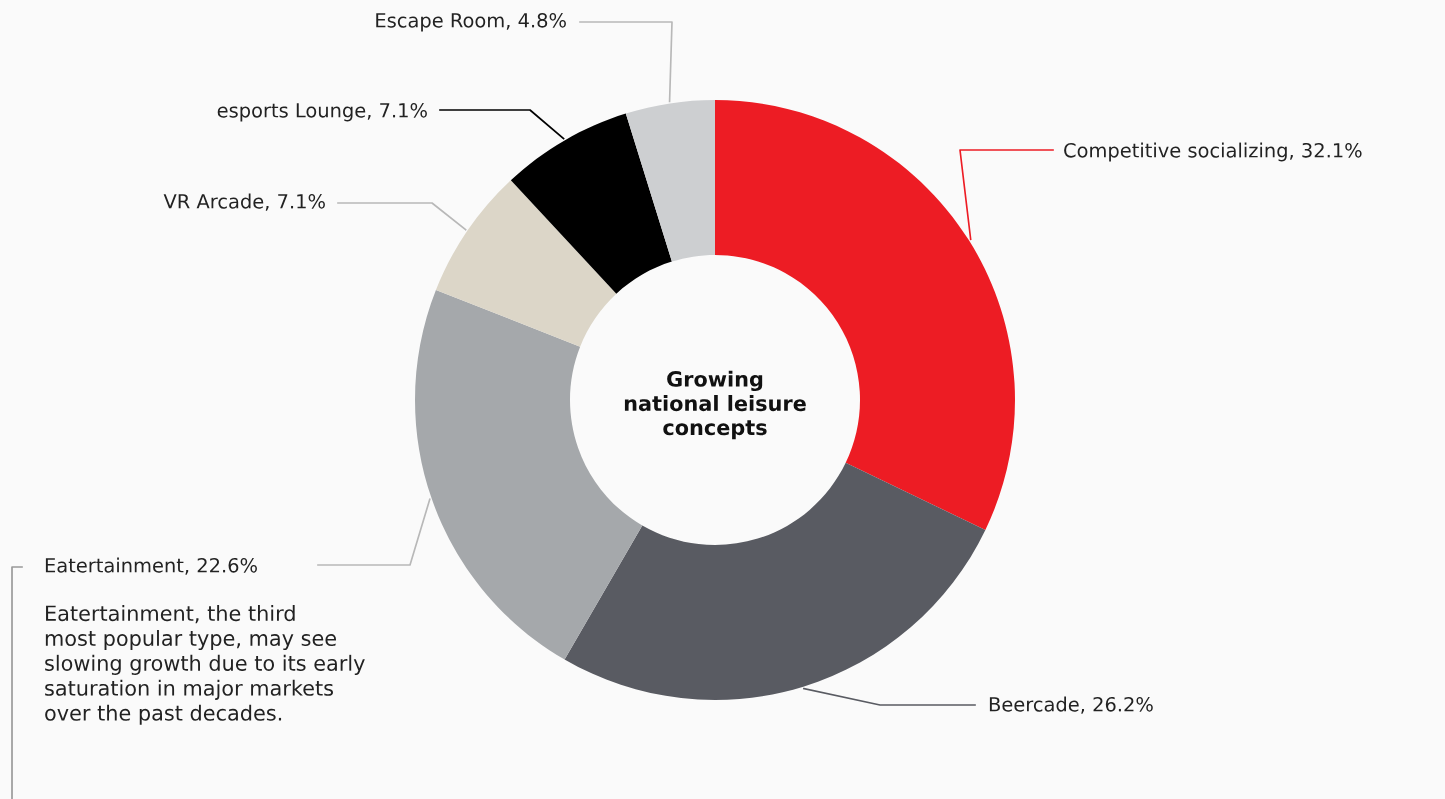  What do you see at coordinates (471, 22) in the screenshot?
I see `slice-label: Escape Room, 4.8%` at bounding box center [471, 22].